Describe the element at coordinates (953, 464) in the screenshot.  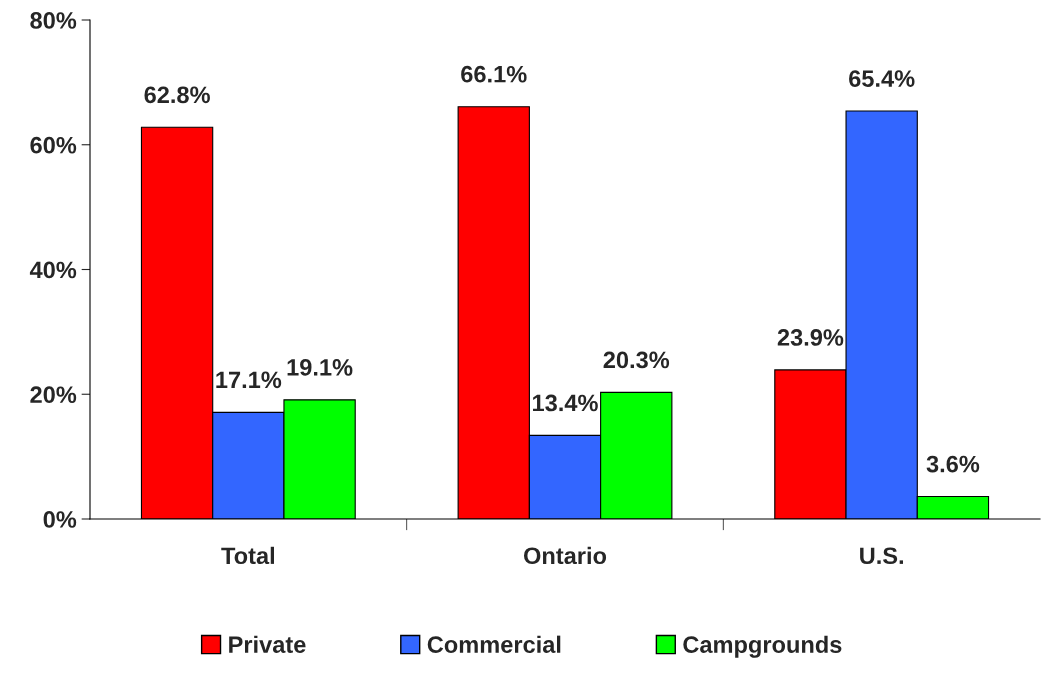
I see `data-label: 3.6%` at that location.